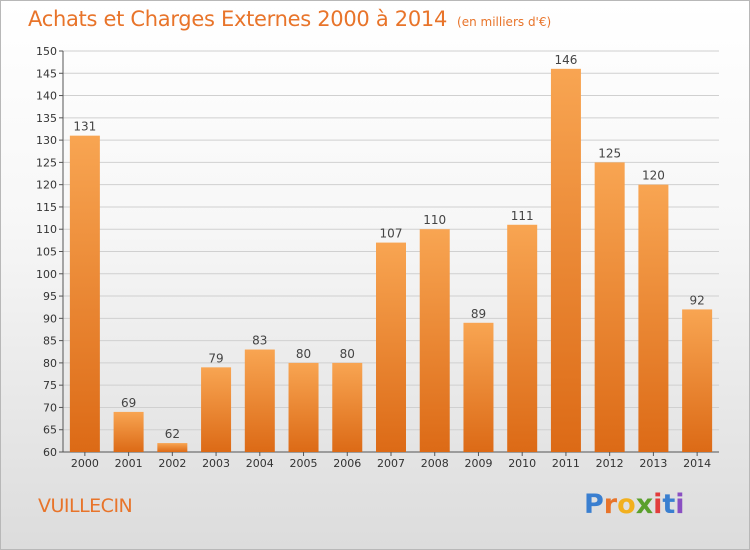 The height and width of the screenshot is (550, 750). What do you see at coordinates (522, 338) in the screenshot?
I see `bar-2010` at bounding box center [522, 338].